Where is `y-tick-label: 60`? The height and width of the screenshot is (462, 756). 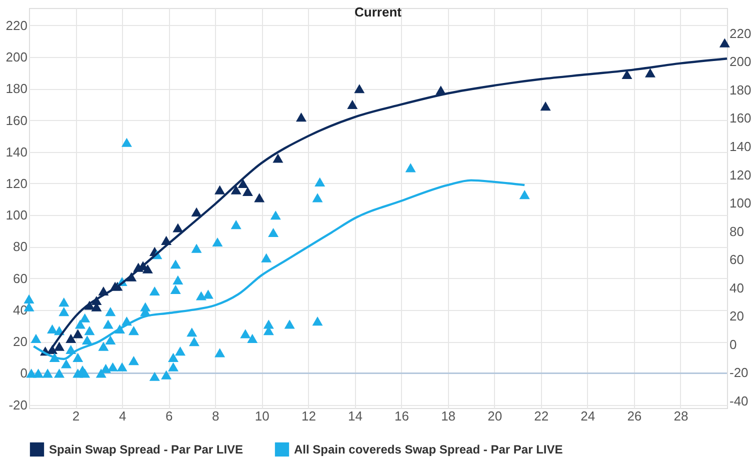
y-tick-label: 60 is located at coordinates (20, 278).